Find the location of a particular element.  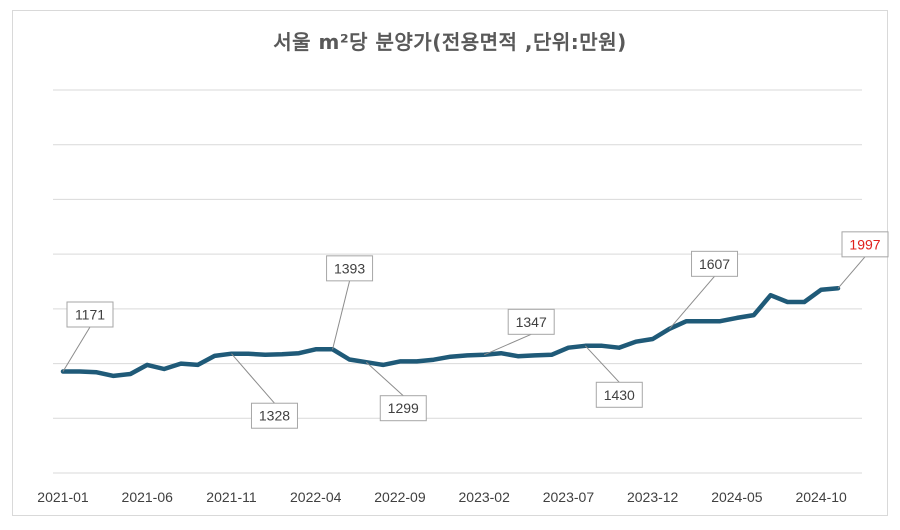

x-tick-label: 2021-11 is located at coordinates (231, 497).